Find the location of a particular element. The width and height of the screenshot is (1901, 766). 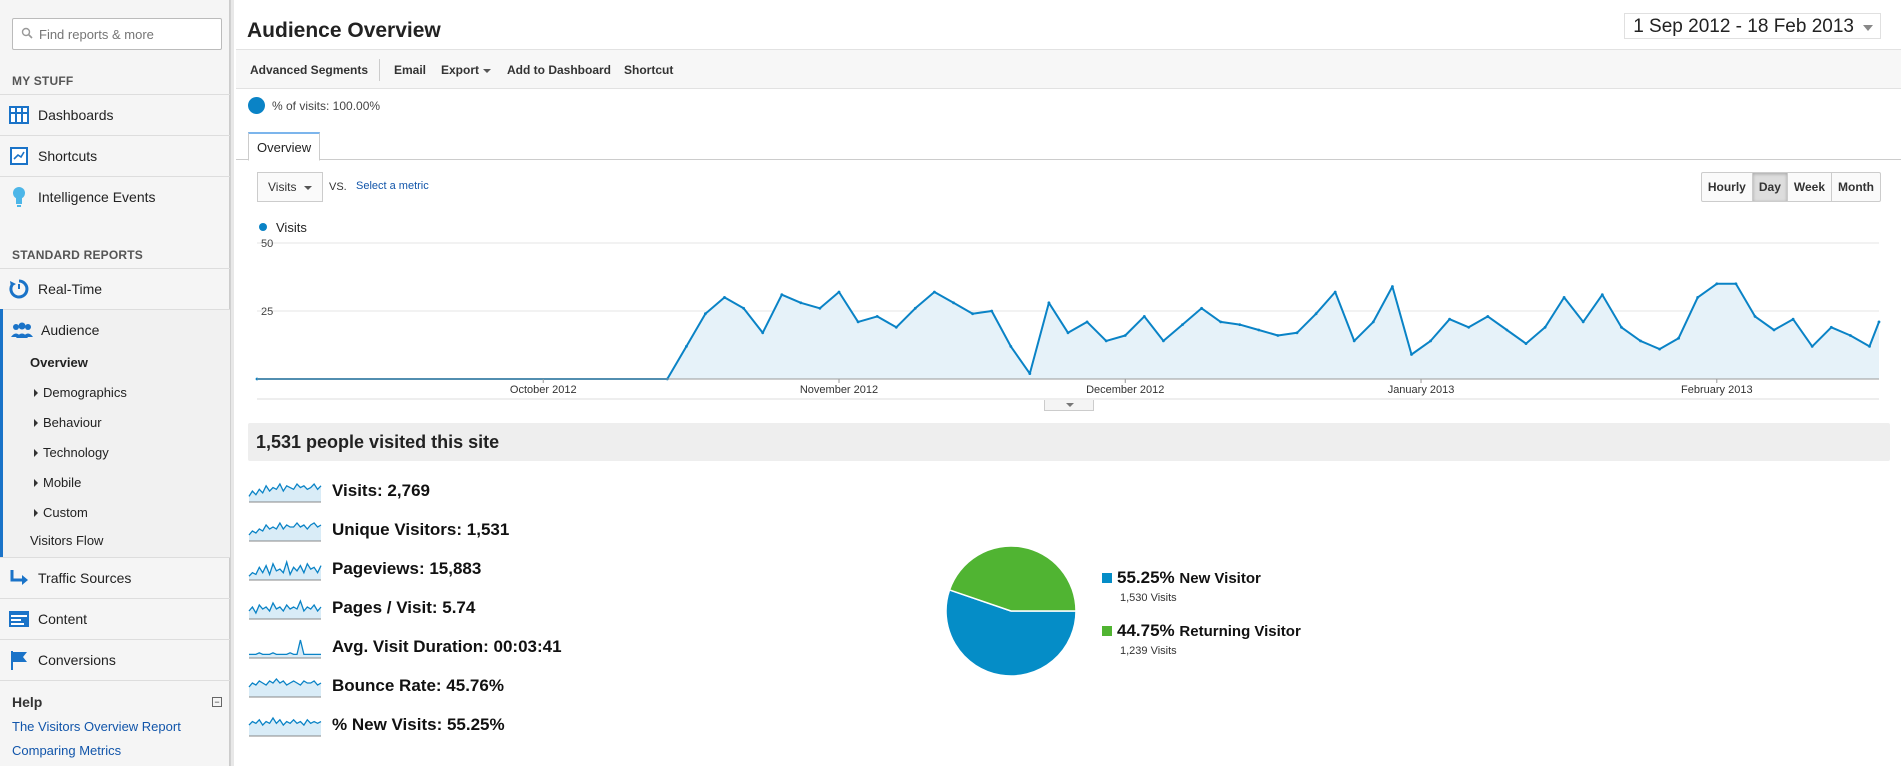

nav-content: Content is located at coordinates (115, 618).